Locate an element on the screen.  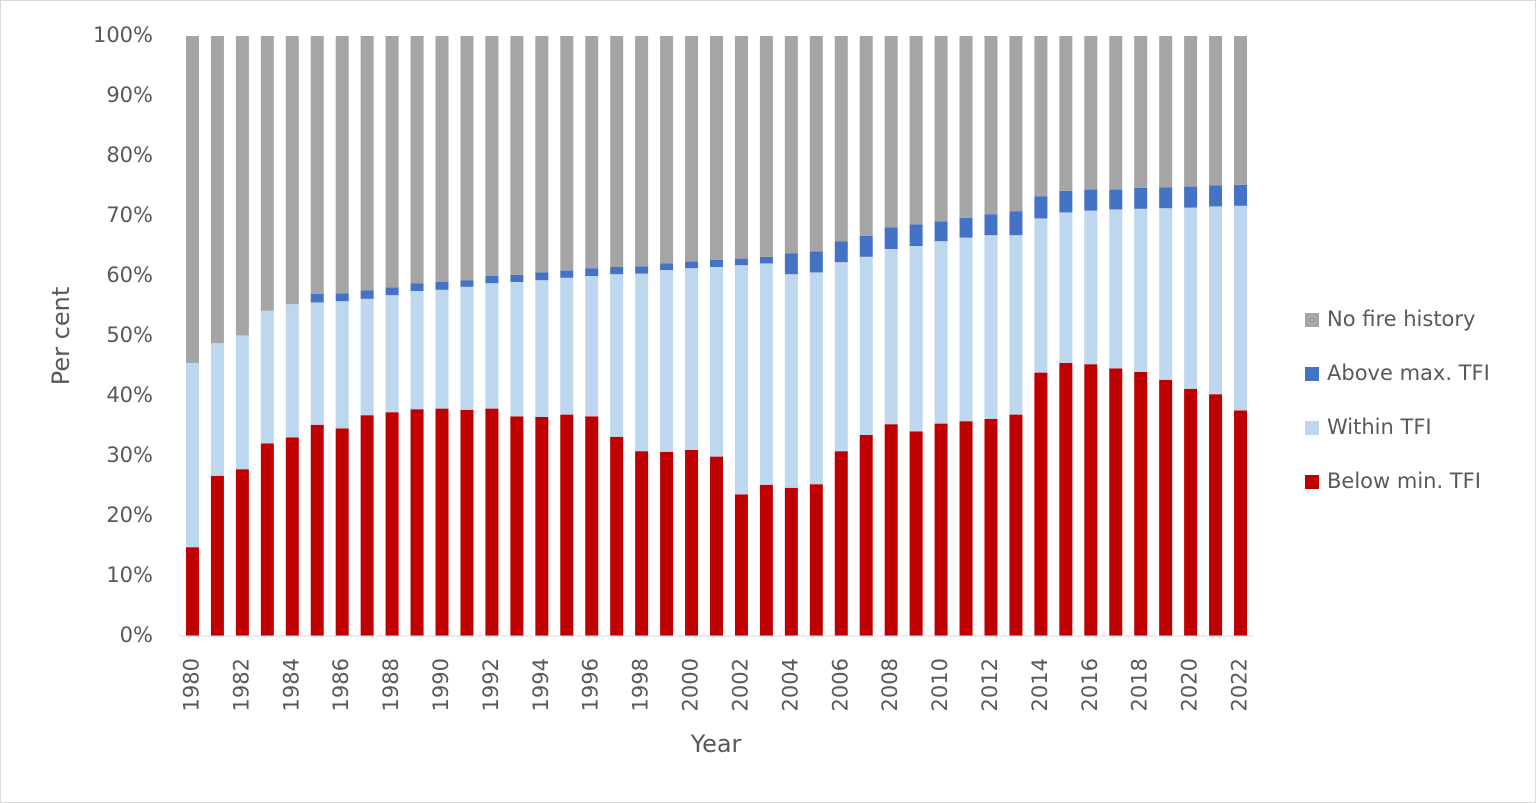
x-tick-label: 1998 is located at coordinates (641, 684).